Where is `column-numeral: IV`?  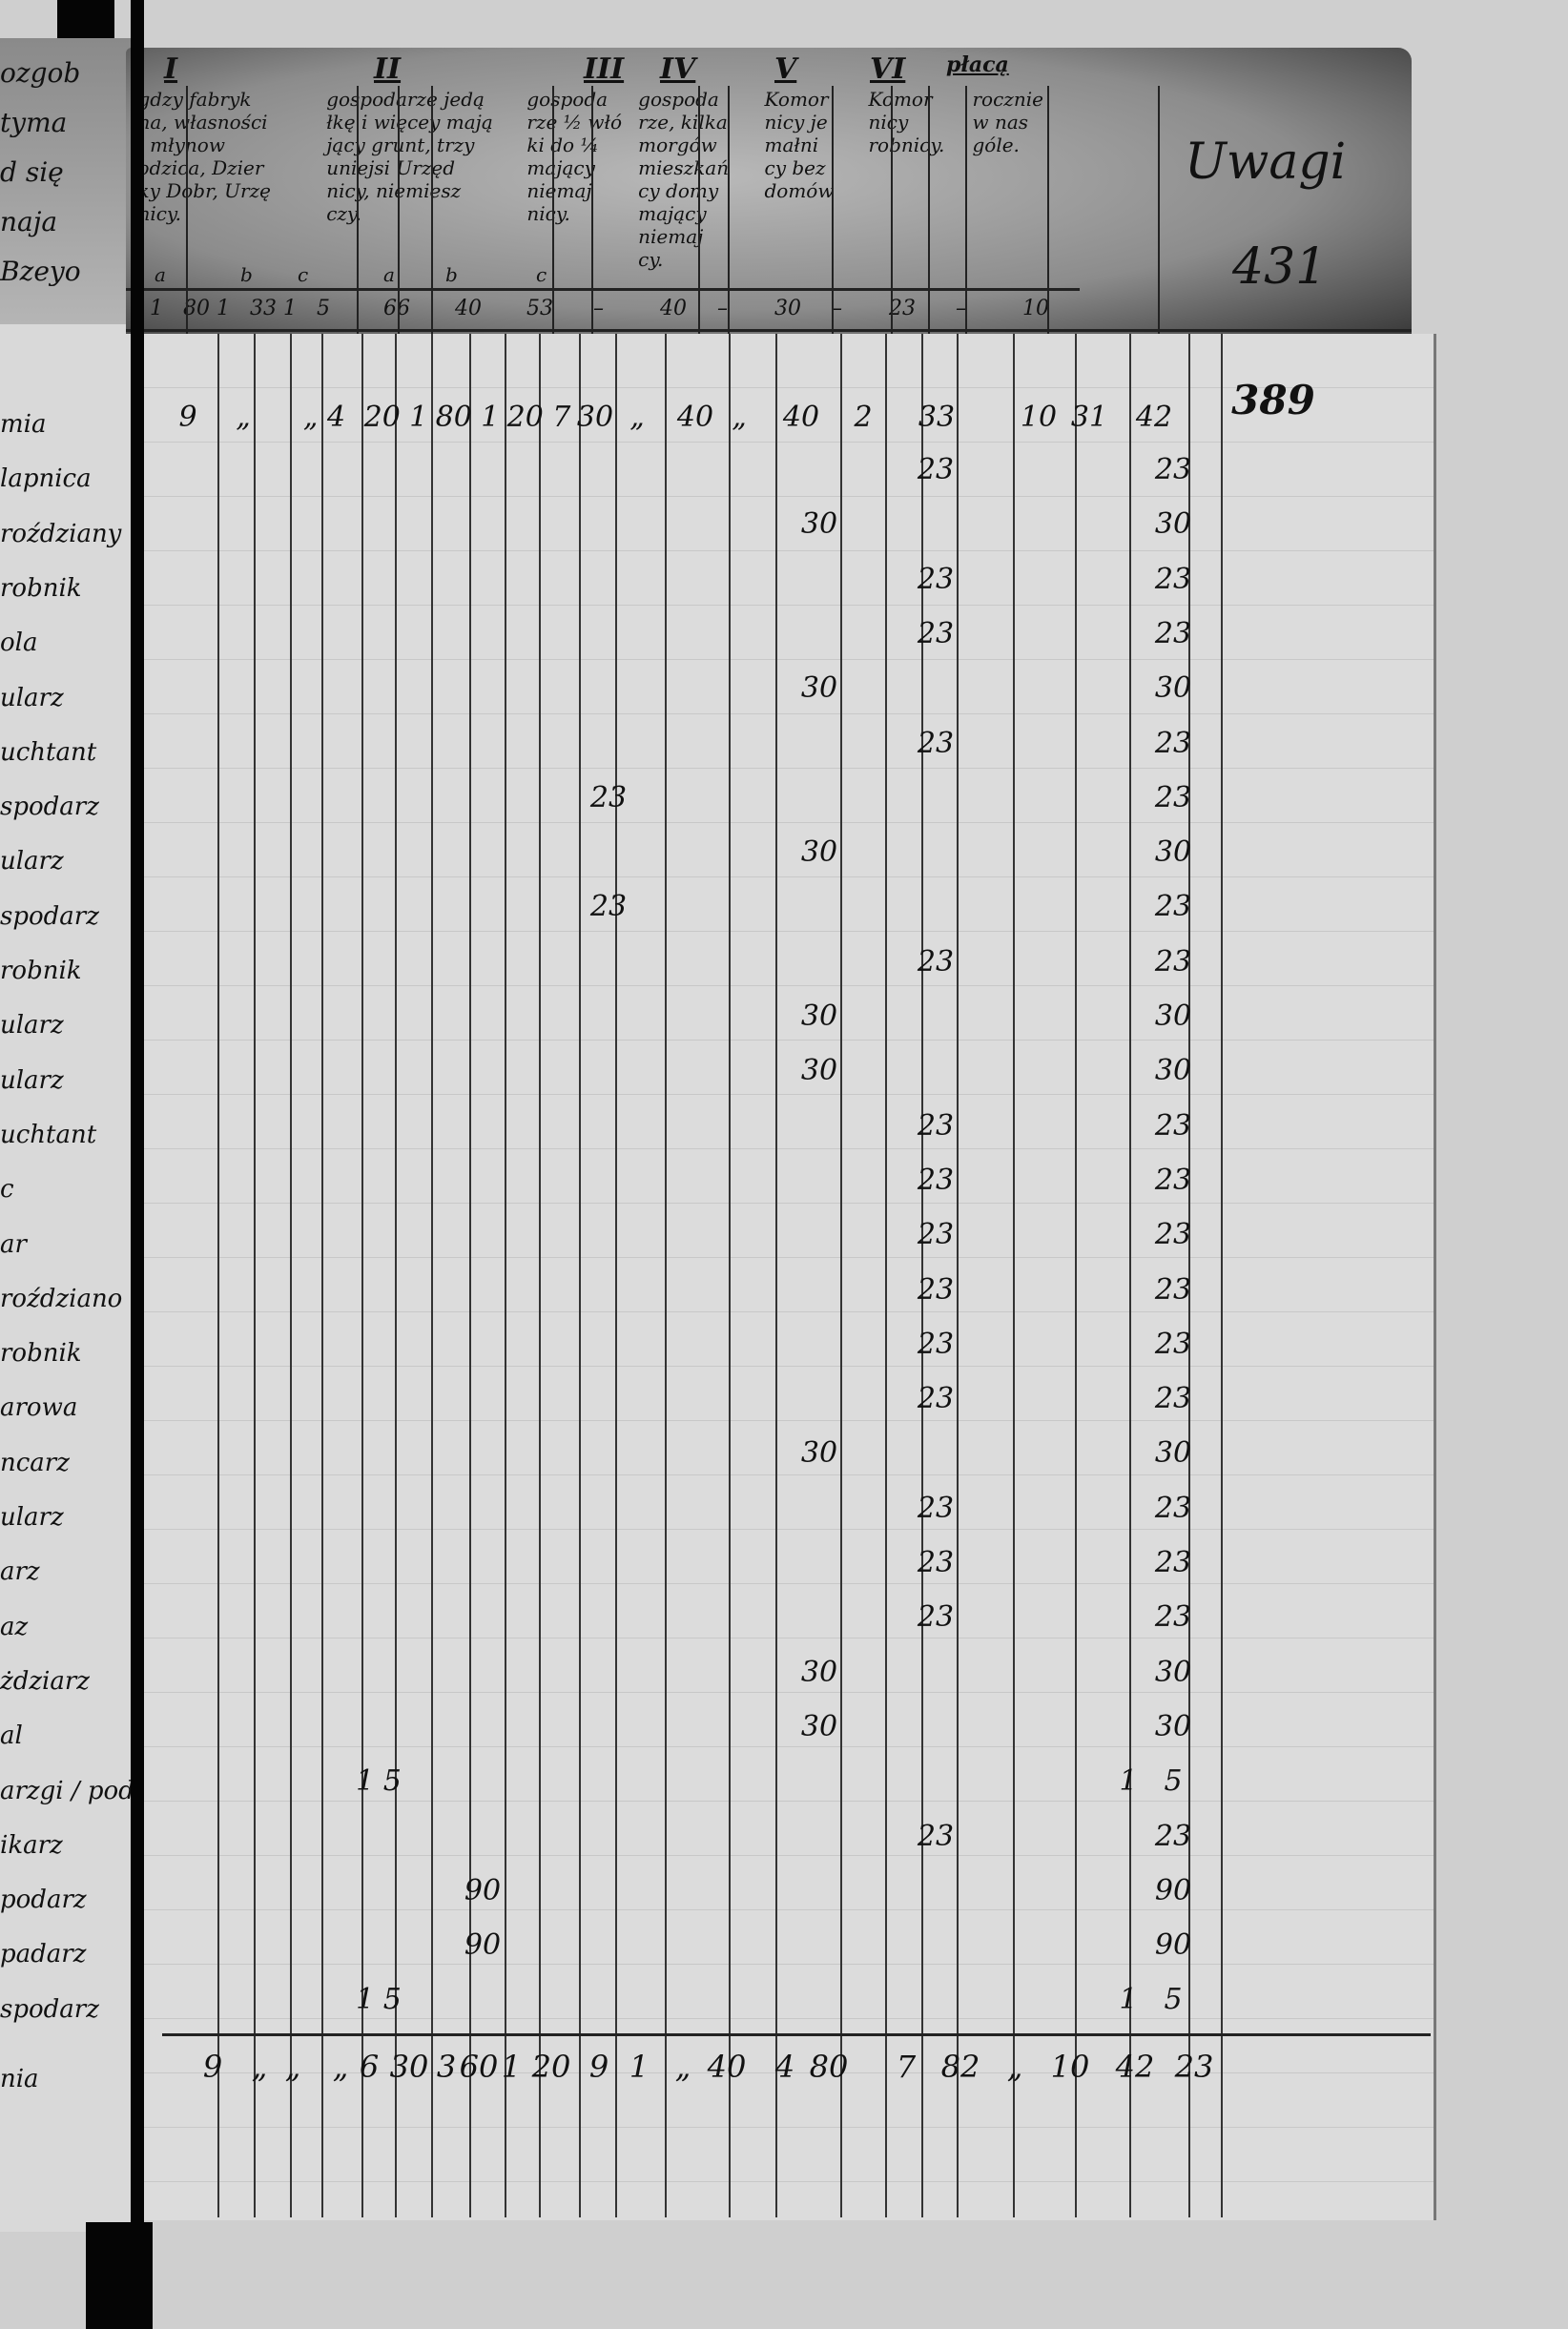 column-numeral: IV is located at coordinates (678, 69).